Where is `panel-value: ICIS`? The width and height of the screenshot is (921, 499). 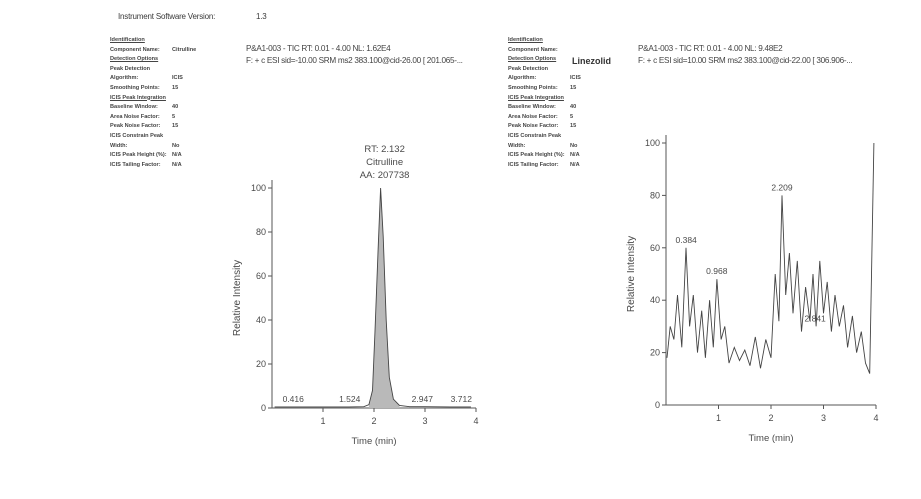
panel-value: ICIS is located at coordinates (575, 78).